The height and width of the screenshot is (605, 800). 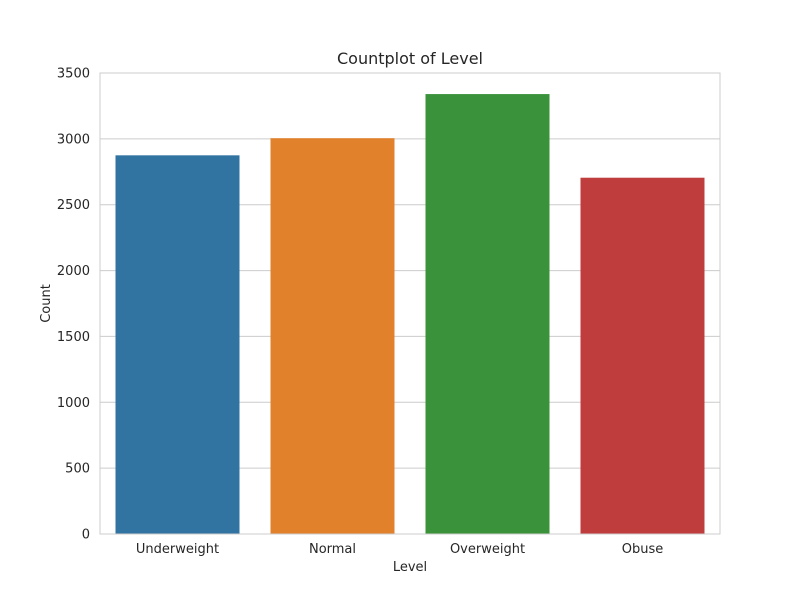 I want to click on y-tick-labels: 0 500 1000 1500 2000 2500 3000 3500, so click(x=73, y=305).